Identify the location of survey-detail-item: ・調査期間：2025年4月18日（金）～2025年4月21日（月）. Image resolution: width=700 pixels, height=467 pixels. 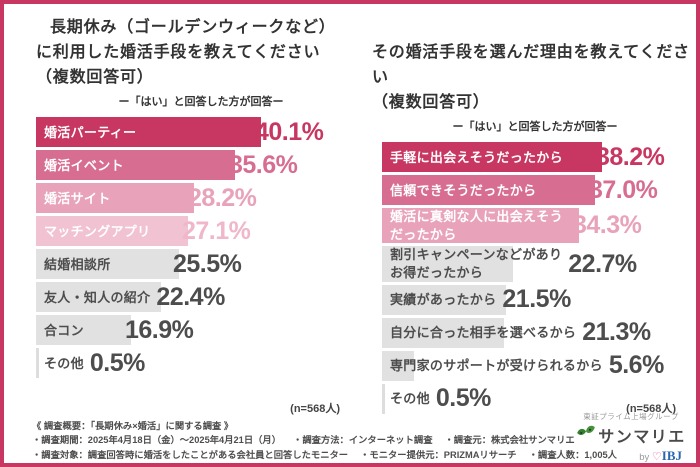
(157, 440).